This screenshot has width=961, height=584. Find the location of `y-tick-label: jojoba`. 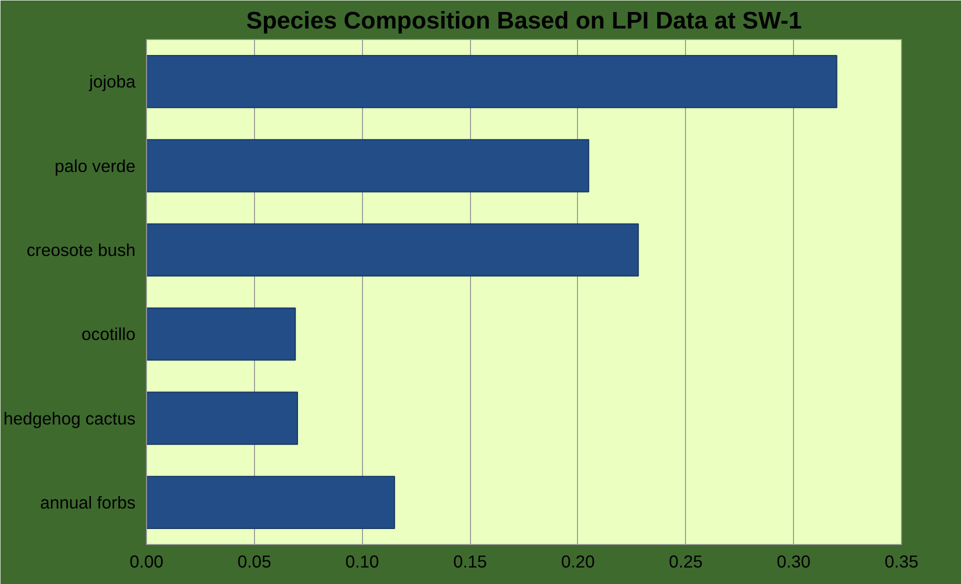

y-tick-label: jojoba is located at coordinates (112, 82).